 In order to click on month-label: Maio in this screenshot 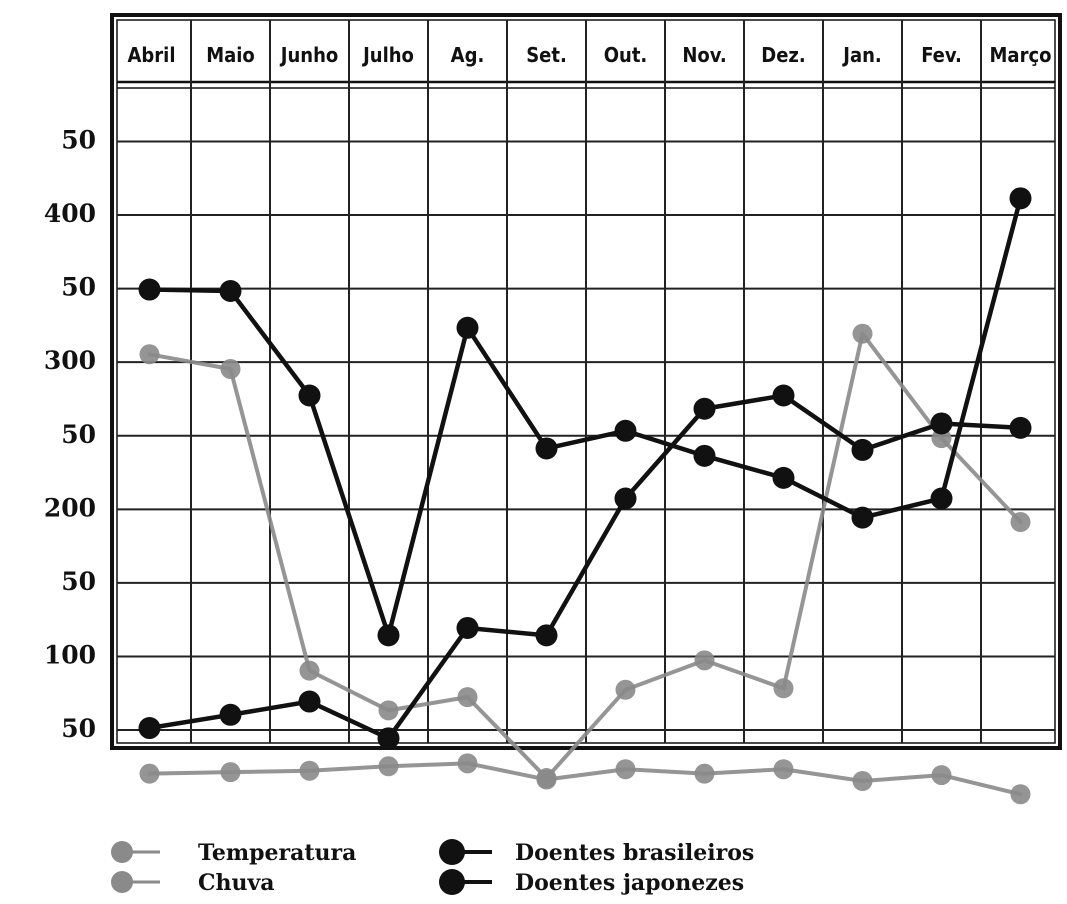, I will do `click(230, 55)`.